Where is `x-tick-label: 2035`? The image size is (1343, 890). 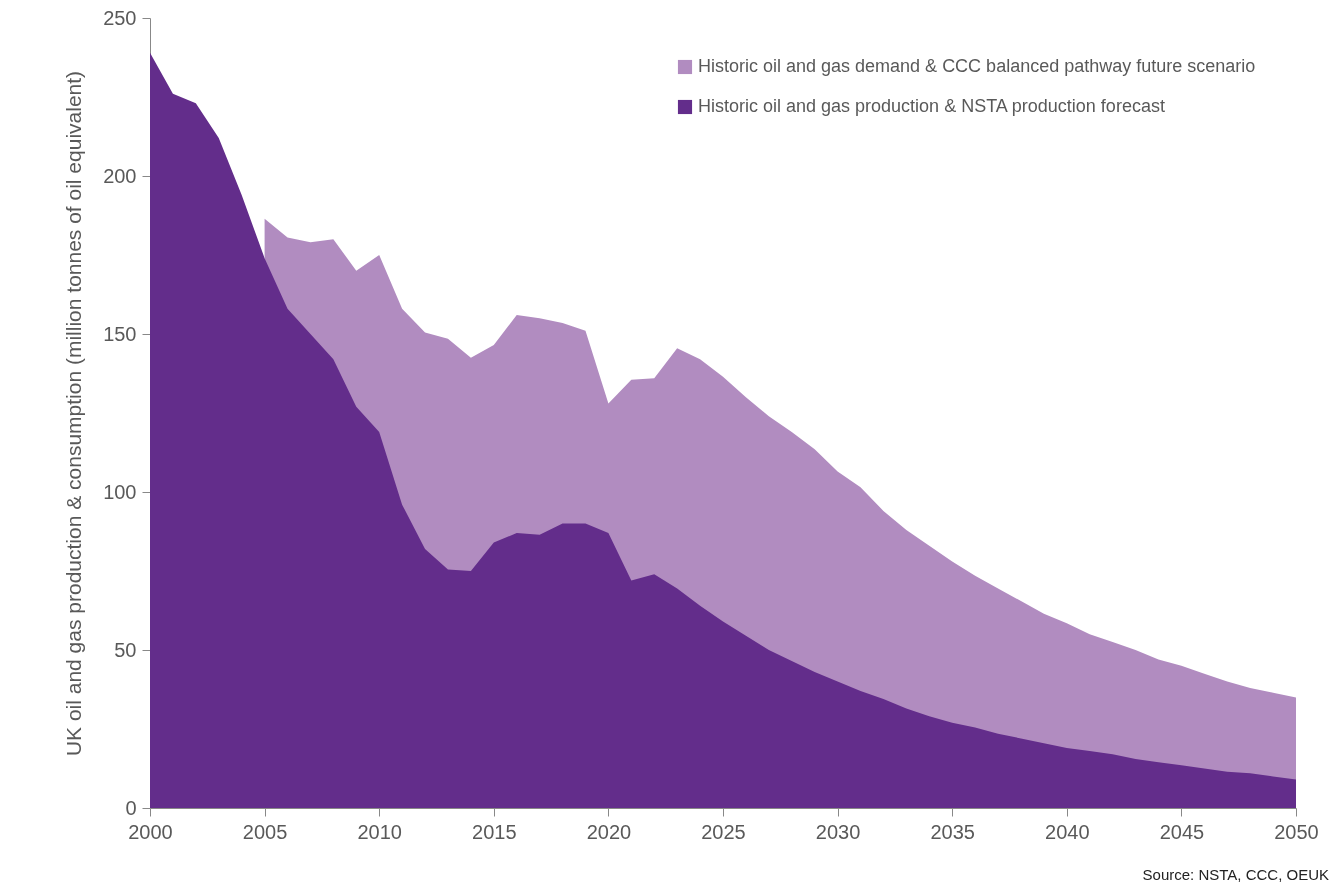
x-tick-label: 2035 is located at coordinates (952, 831).